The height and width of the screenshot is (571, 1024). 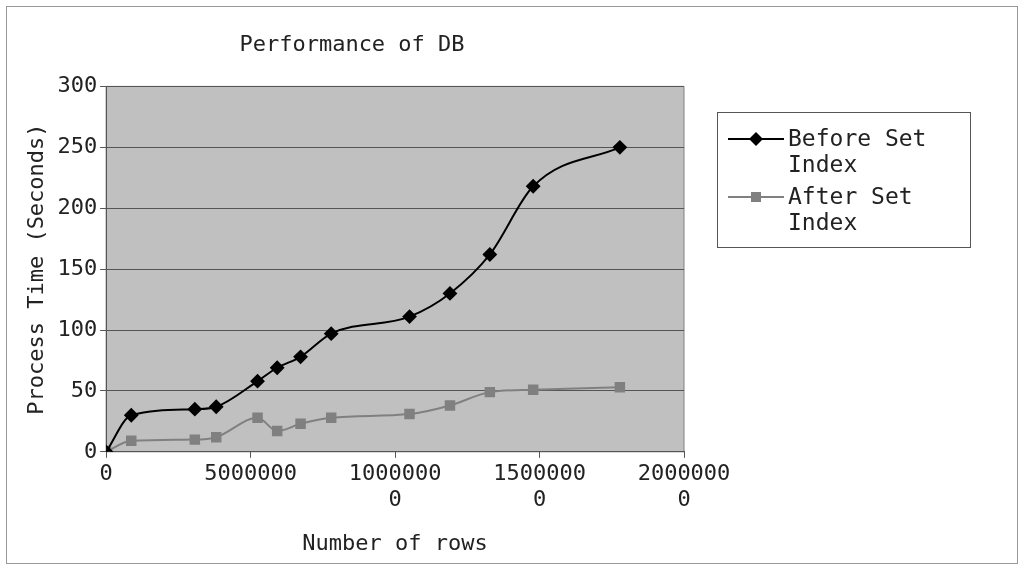 What do you see at coordinates (395, 542) in the screenshot?
I see `x-axis-title: Number of rows` at bounding box center [395, 542].